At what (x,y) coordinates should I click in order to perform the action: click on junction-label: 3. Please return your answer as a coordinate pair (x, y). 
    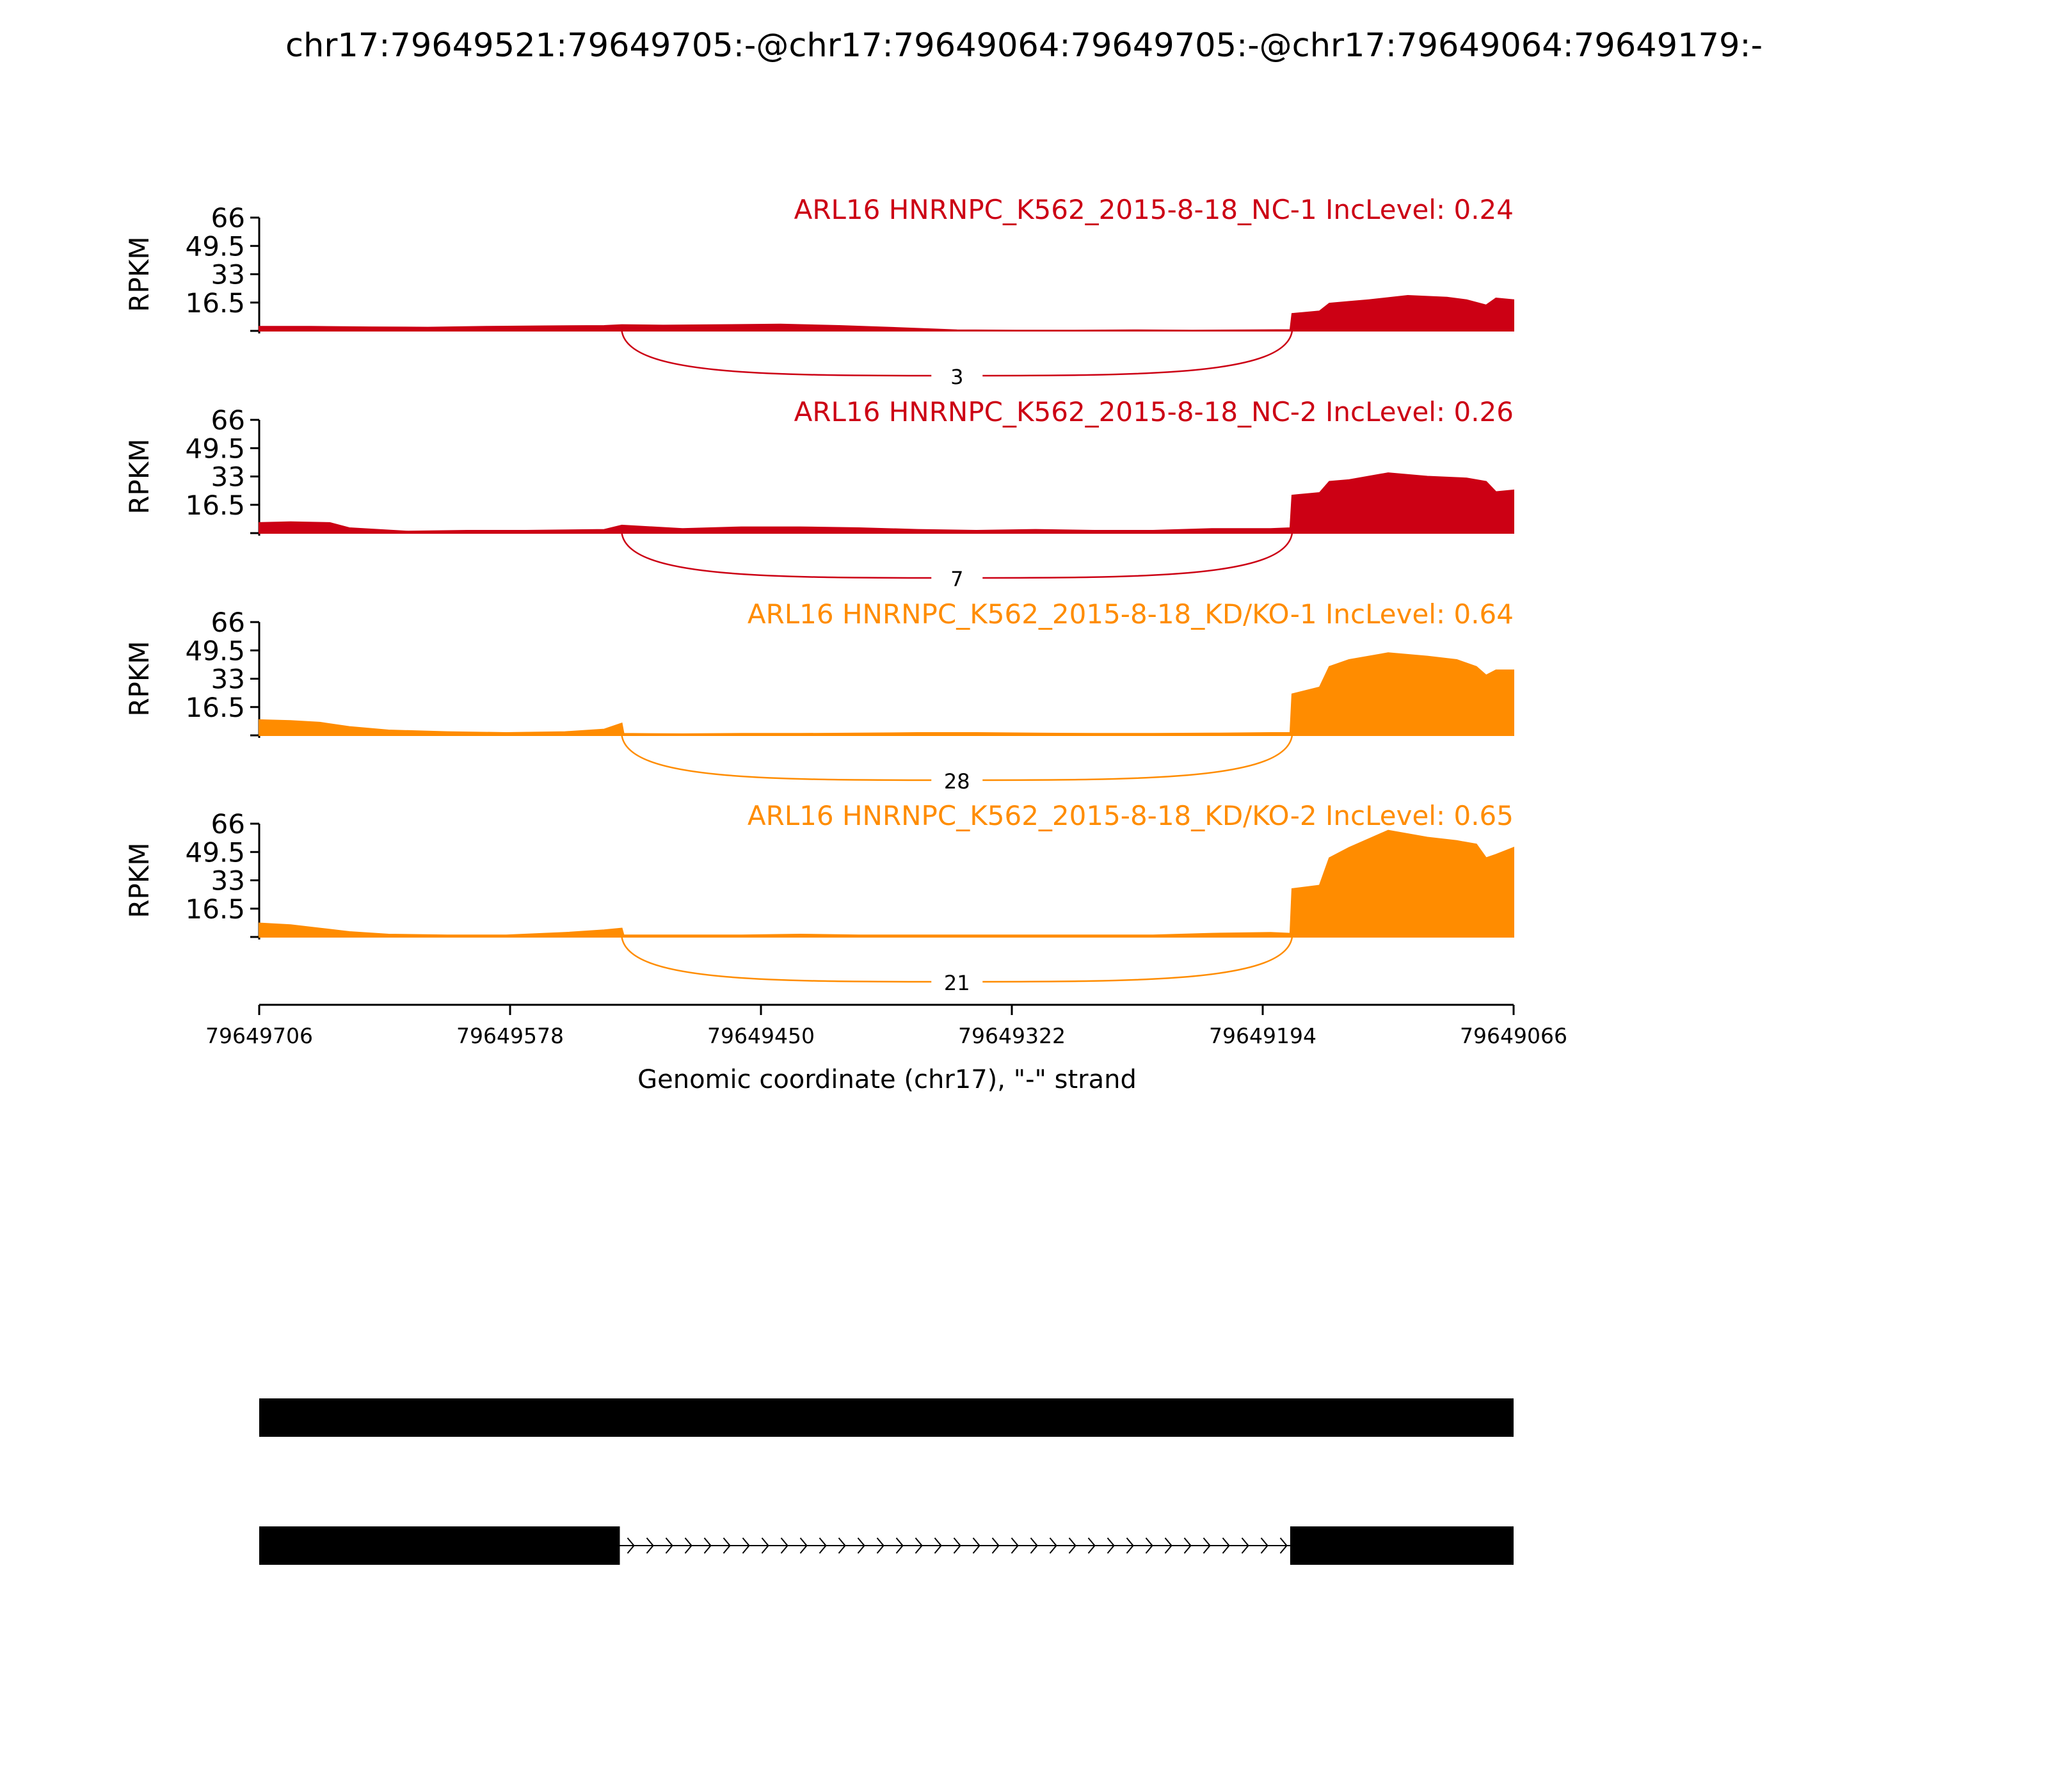
    Looking at the image, I should click on (956, 377).